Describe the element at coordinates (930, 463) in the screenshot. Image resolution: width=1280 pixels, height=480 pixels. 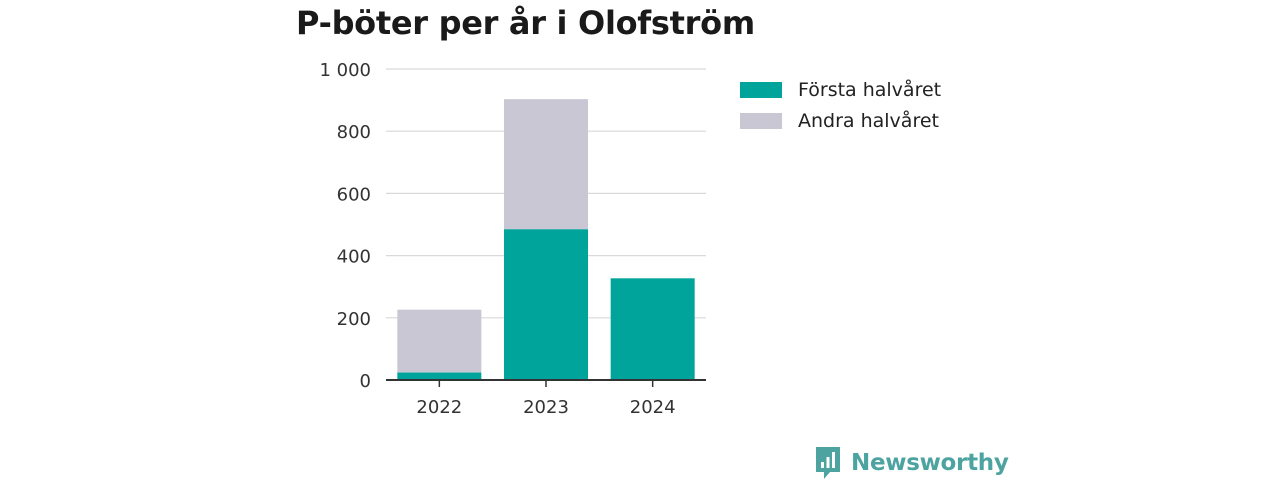
I see `brand-name: Newsworthy` at that location.